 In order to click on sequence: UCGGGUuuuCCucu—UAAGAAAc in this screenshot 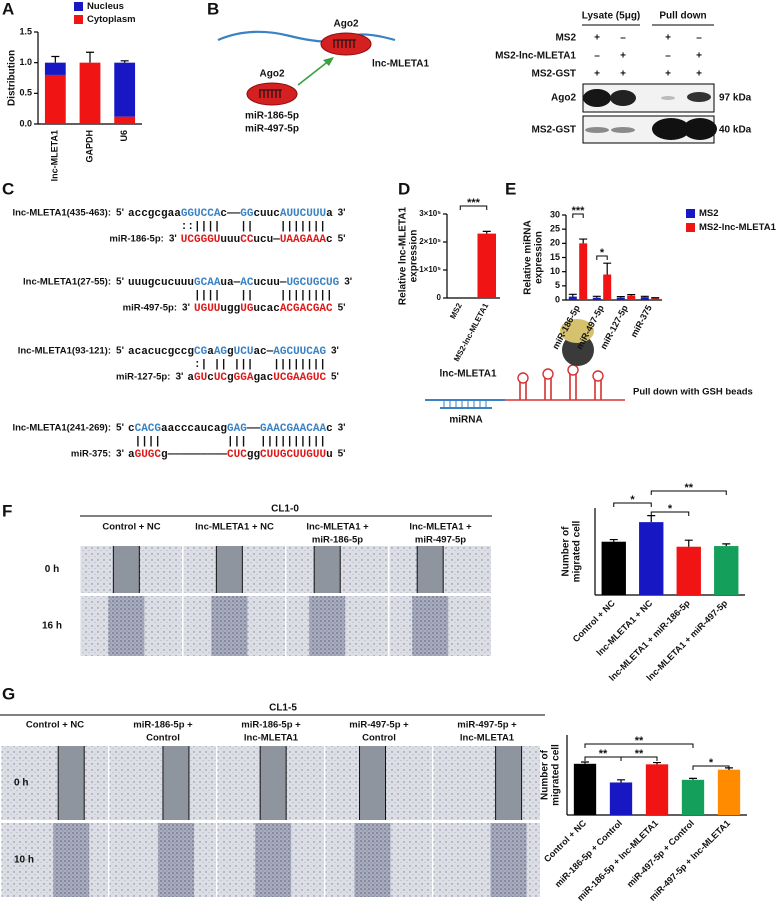, I will do `click(257, 240)`.